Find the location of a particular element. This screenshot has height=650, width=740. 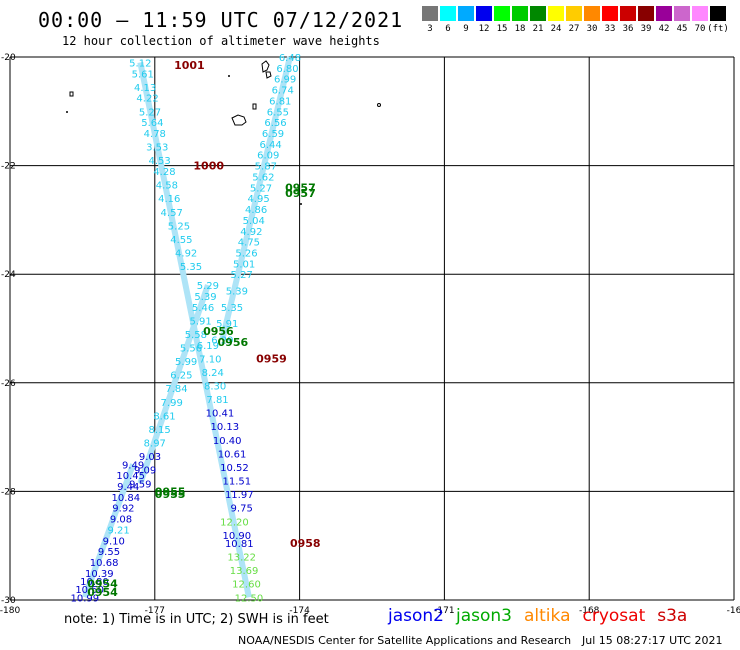

x-tick-label: -171 is located at coordinates (444, 611).